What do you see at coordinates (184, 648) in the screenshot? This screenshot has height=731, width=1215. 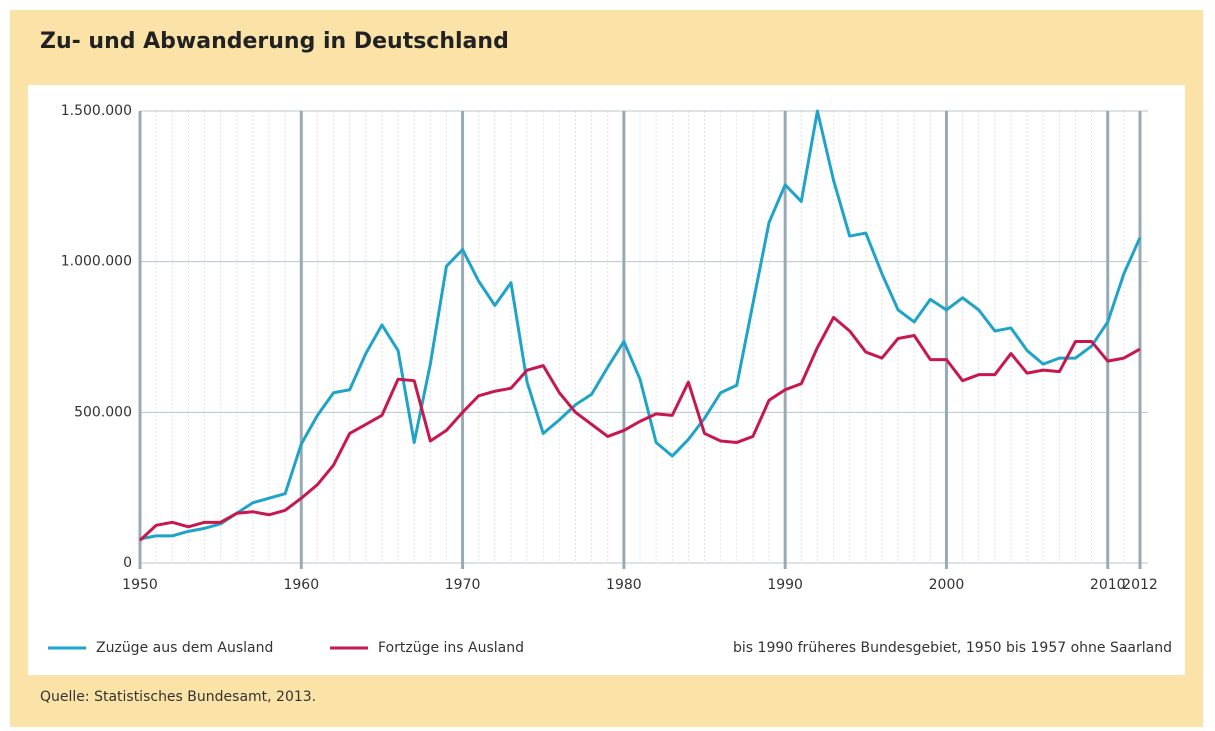 I see `legend-label: Zuzüge aus dem Ausland` at bounding box center [184, 648].